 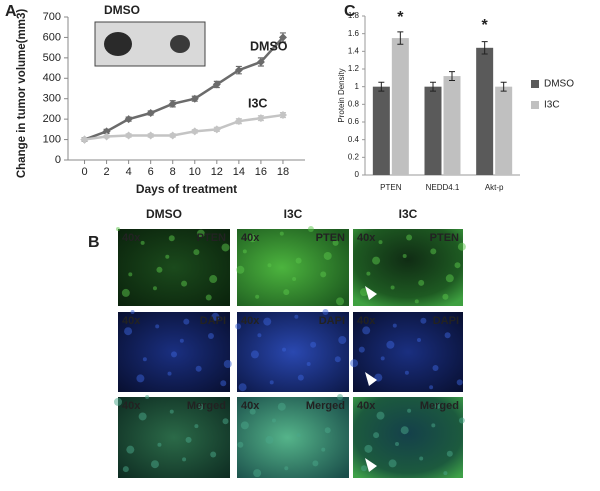 I want to click on x-tick-label: 2, so click(x=107, y=172).